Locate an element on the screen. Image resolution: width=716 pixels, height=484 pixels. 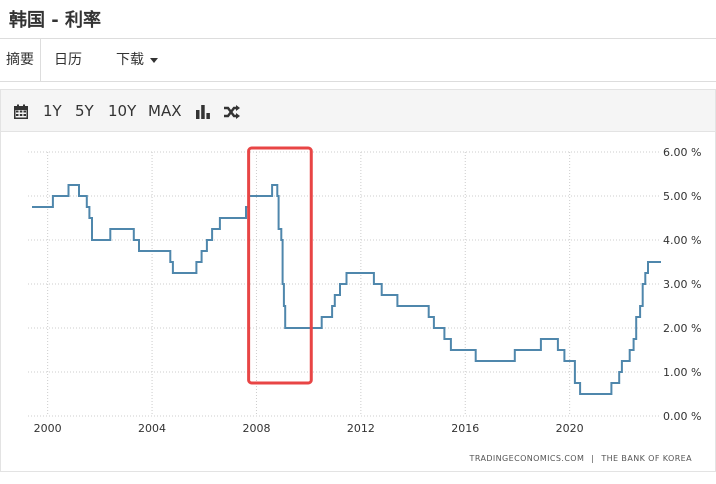
page-title: 韩国 - 利率 is located at coordinates (55, 20).